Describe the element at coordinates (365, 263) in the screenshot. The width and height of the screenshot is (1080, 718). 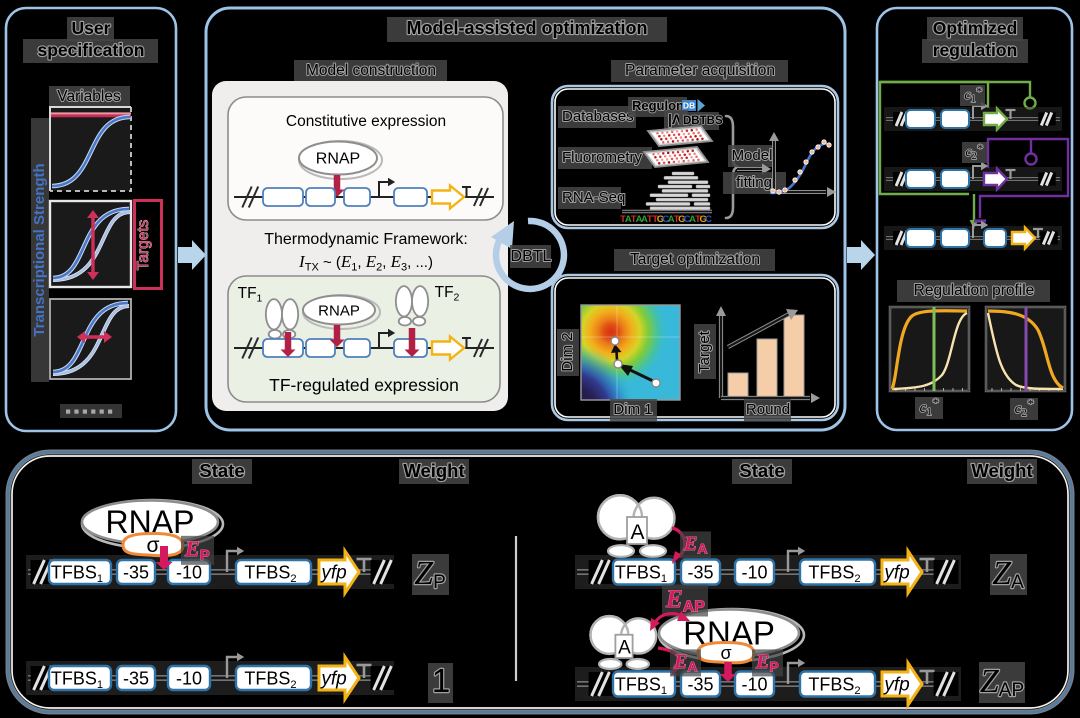
I see `svg-text: ITX ~ (E1, E2, E3, ...)` at that location.